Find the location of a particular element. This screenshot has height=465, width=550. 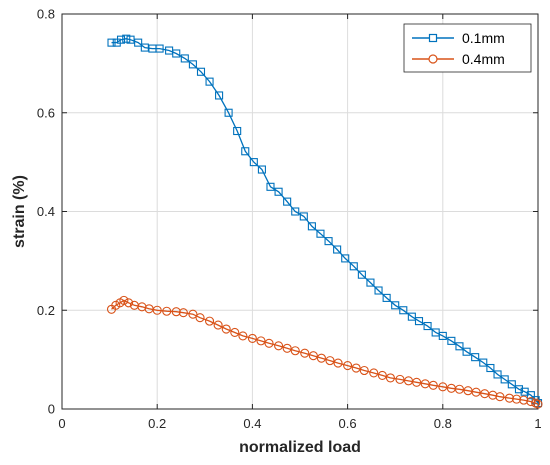

legend-box is located at coordinates (467, 48).